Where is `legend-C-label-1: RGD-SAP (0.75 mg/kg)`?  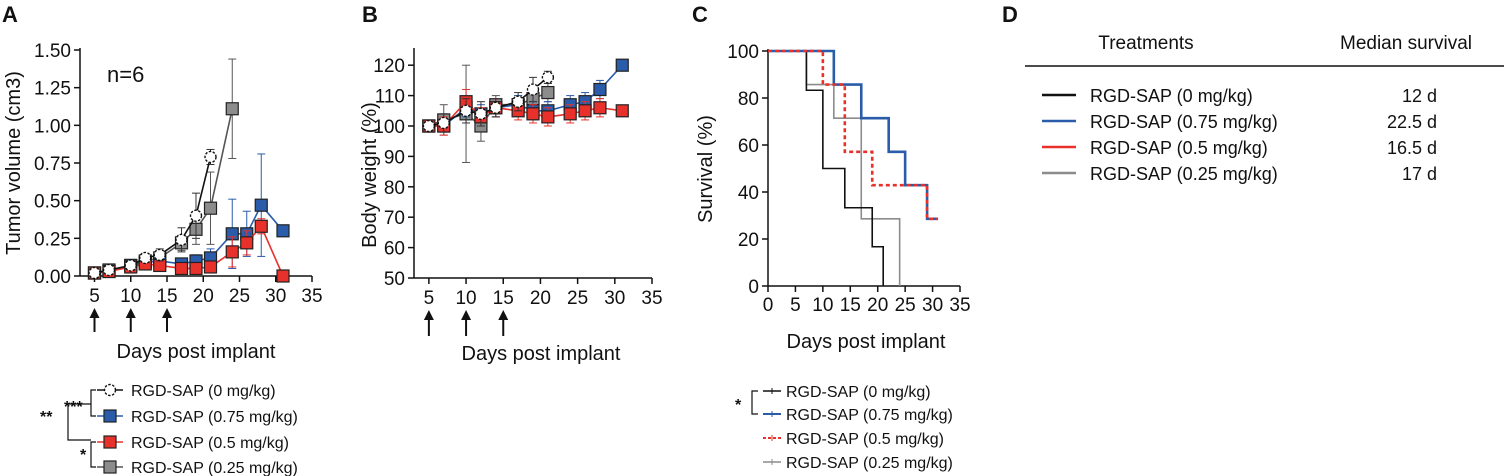
legend-C-label-1: RGD-SAP (0.75 mg/kg) is located at coordinates (869, 415).